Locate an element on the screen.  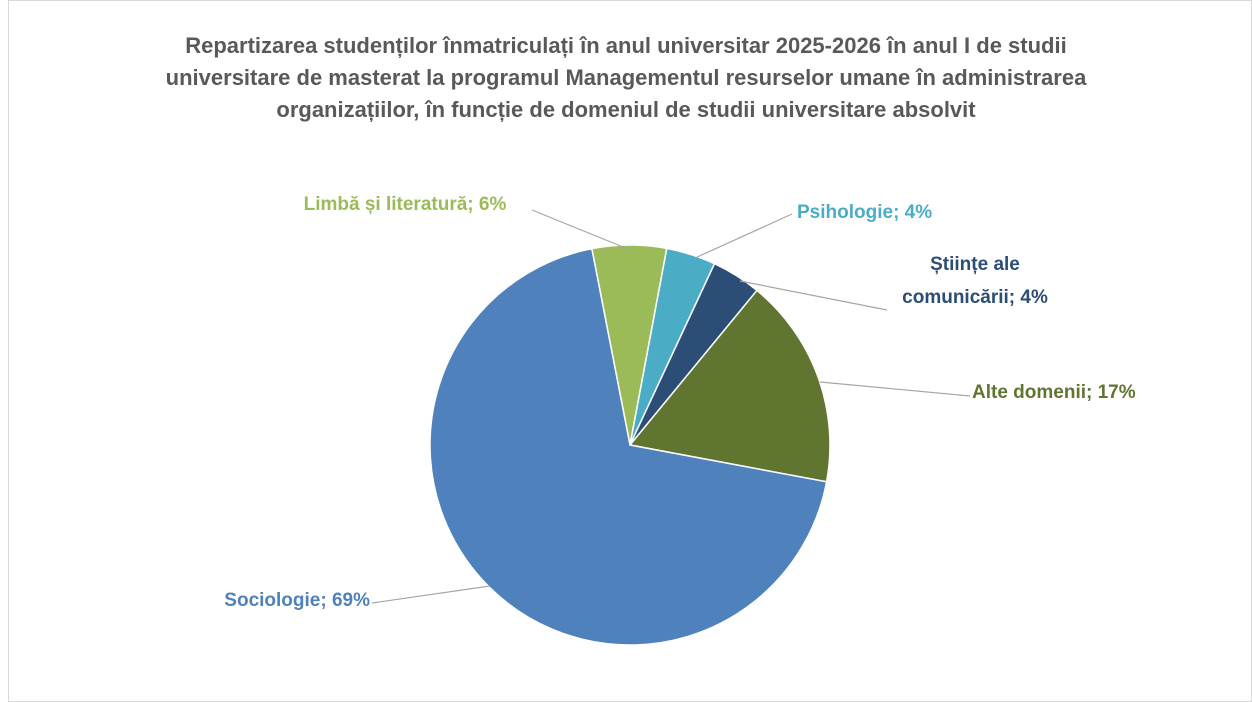
data-label: Sociologie; 69% is located at coordinates (297, 600).